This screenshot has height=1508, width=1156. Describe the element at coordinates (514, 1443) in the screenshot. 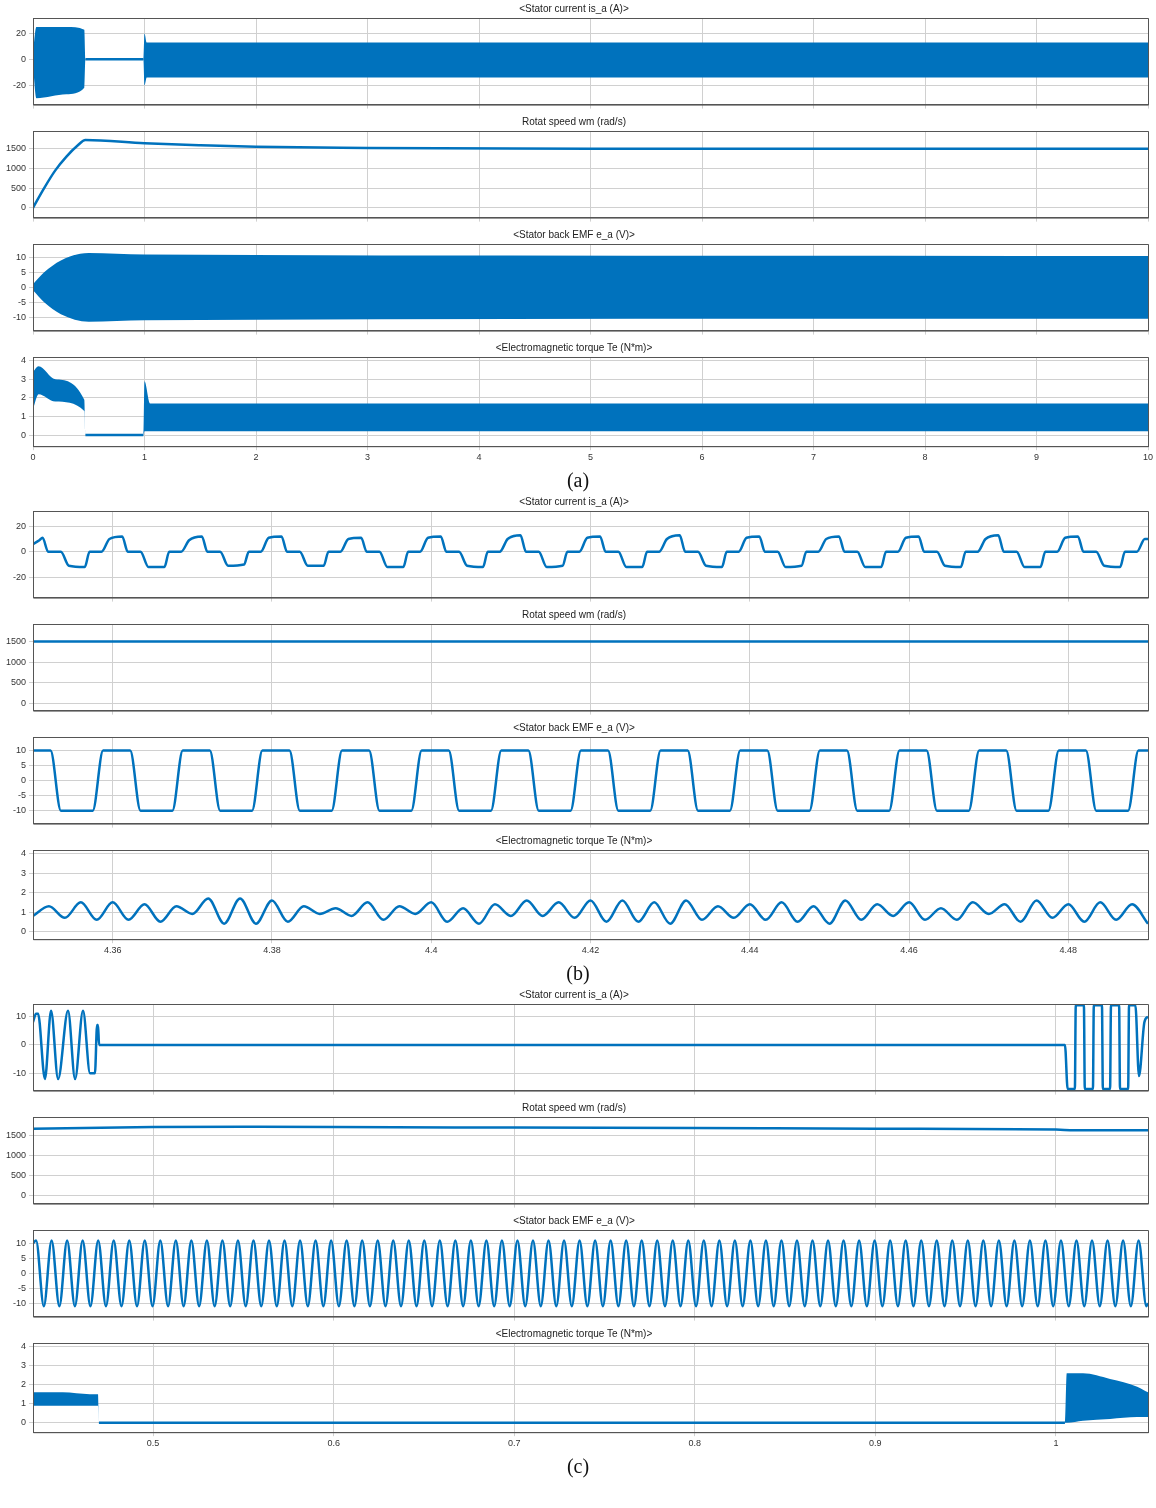

I see `x-tick-label: 0.7` at that location.